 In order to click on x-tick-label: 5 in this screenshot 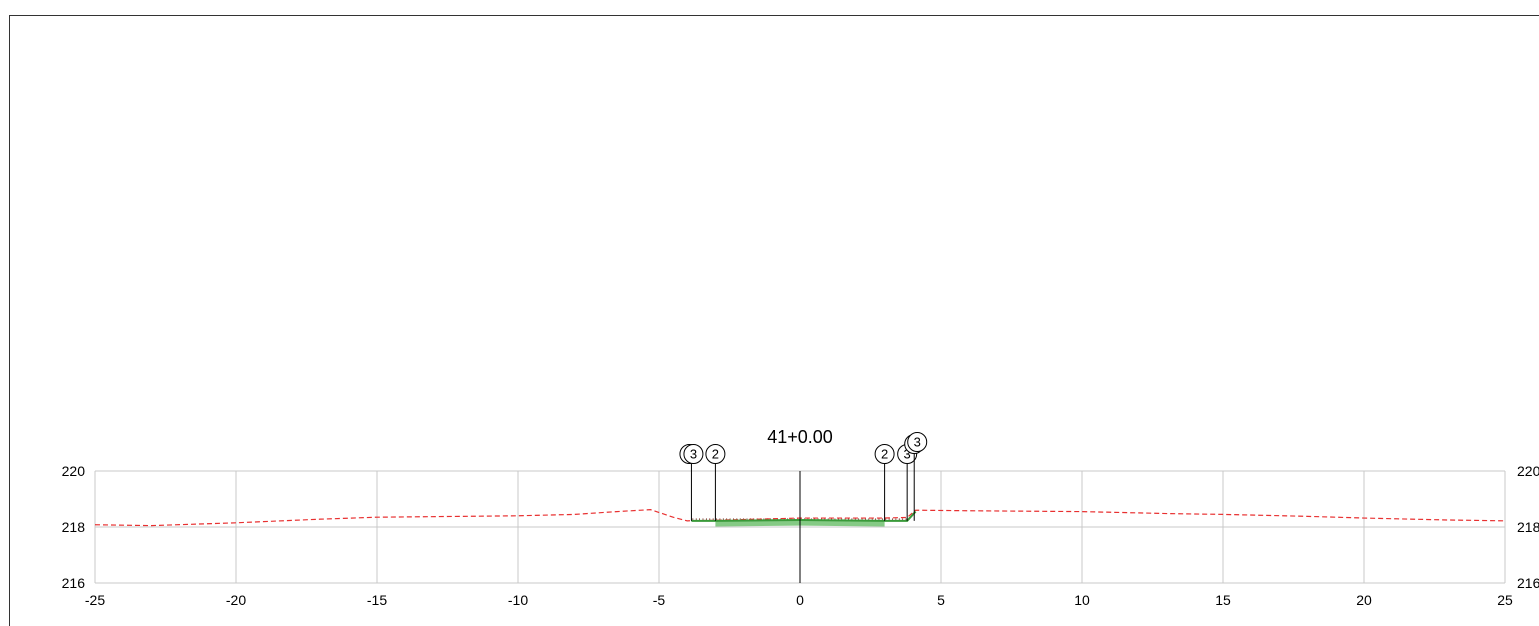, I will do `click(941, 600)`.